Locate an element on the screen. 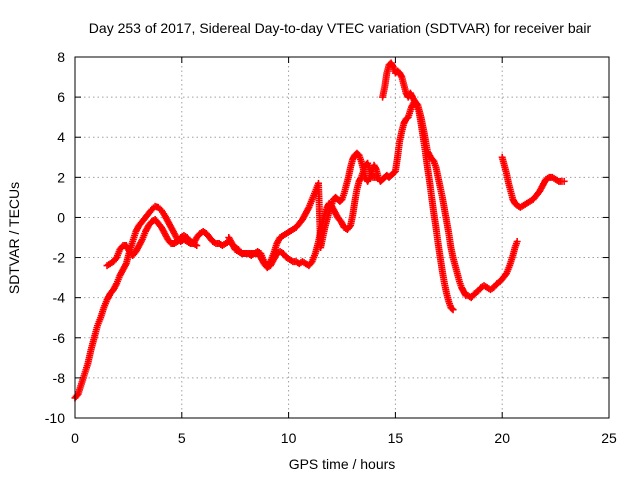  x-tick-label: 25 is located at coordinates (609, 438).